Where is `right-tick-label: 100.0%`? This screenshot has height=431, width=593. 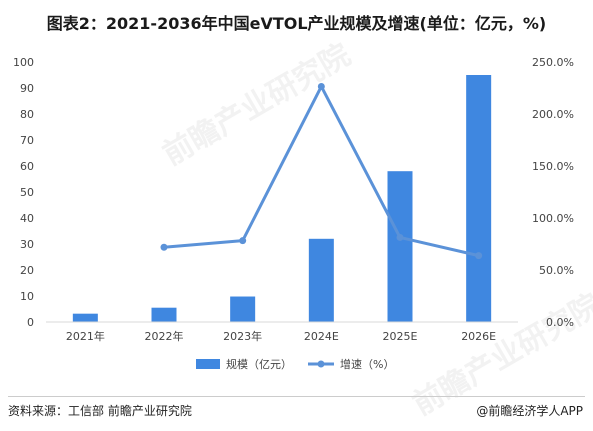
right-tick-label: 100.0% is located at coordinates (553, 218).